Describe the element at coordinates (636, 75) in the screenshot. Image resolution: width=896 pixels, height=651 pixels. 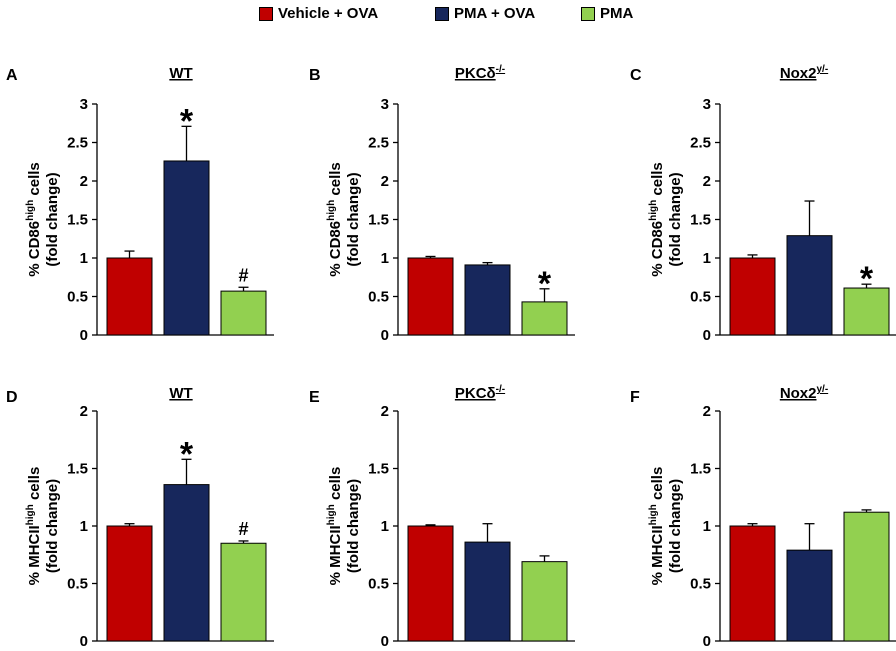
I see `panel-letter: C` at that location.